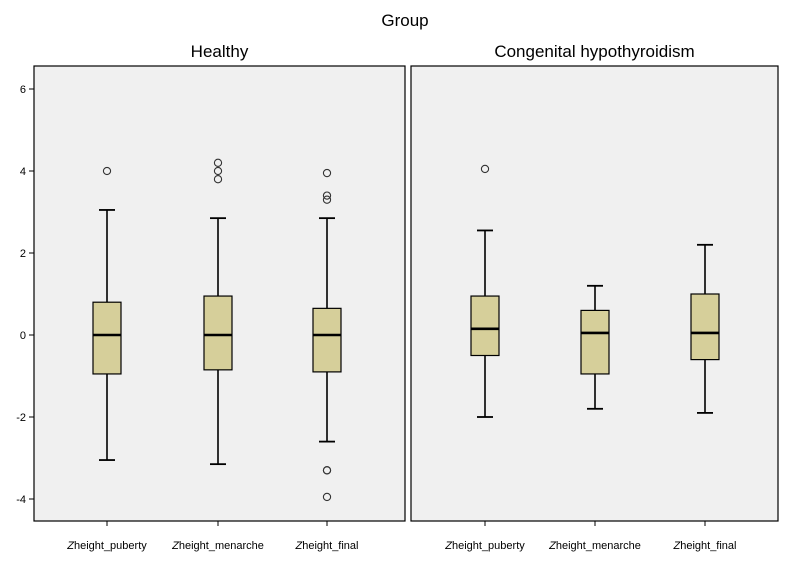  I want to click on panel-title: Congenital hypothyroidism, so click(594, 51).